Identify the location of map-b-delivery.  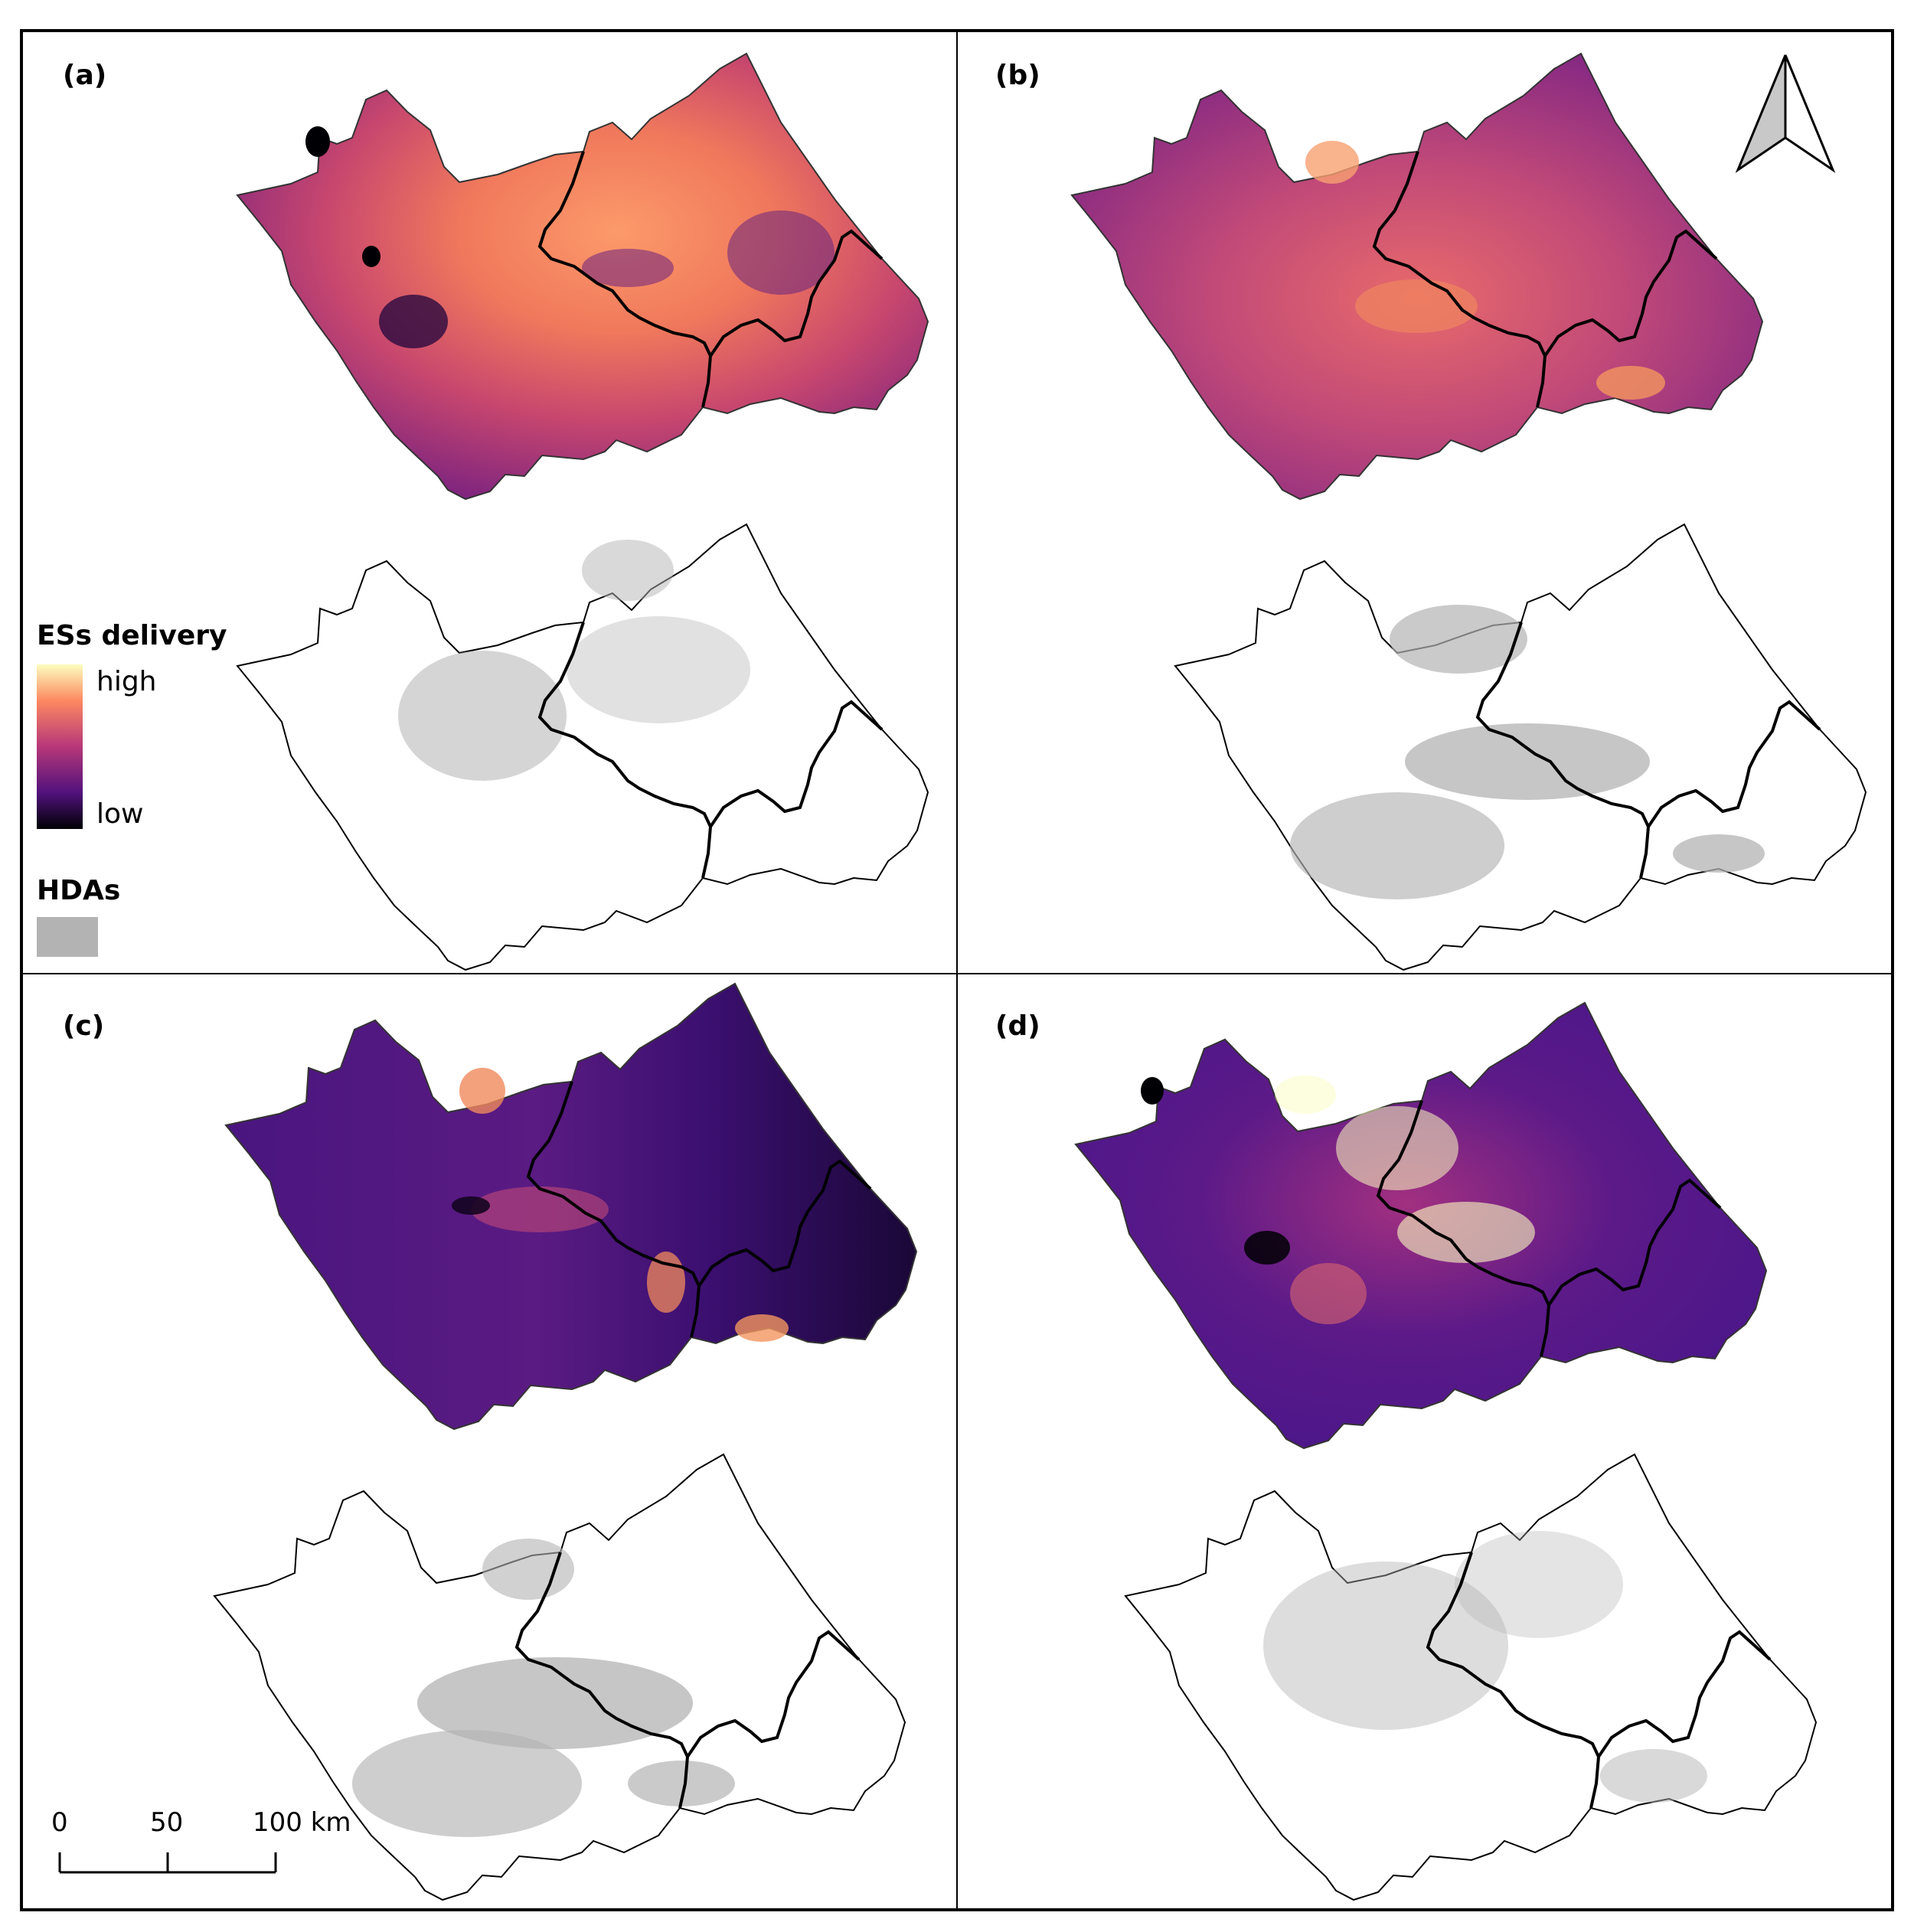
(1417, 276).